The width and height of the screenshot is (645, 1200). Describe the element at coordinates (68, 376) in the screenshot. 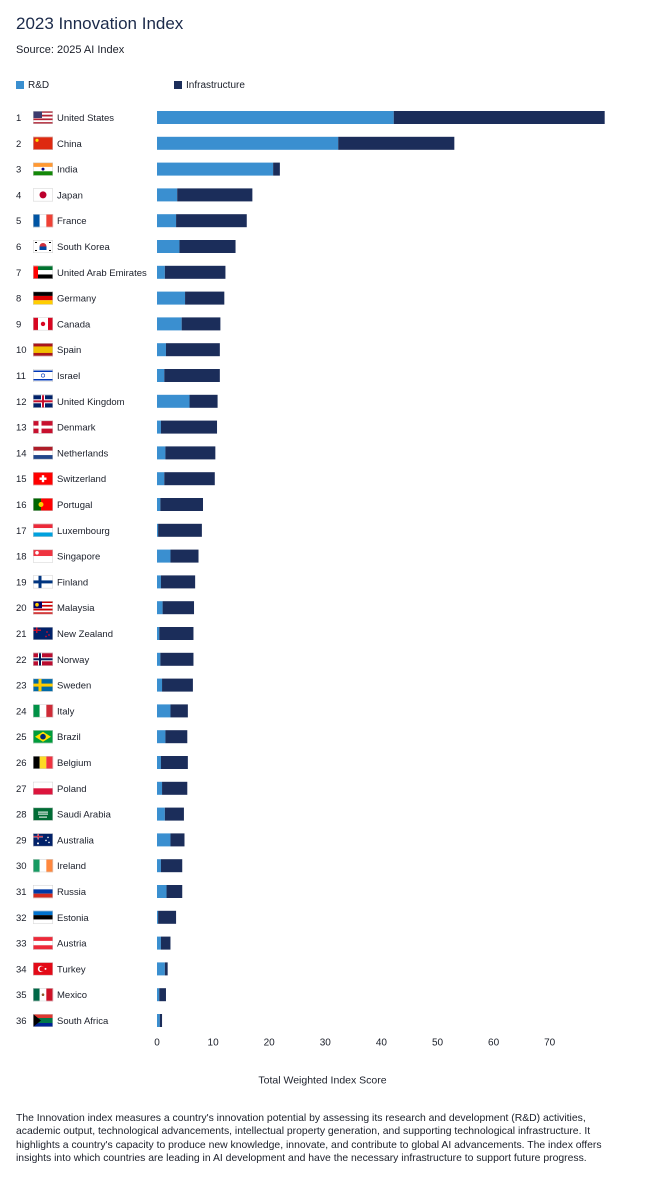

I see `category-label: Israel` at that location.